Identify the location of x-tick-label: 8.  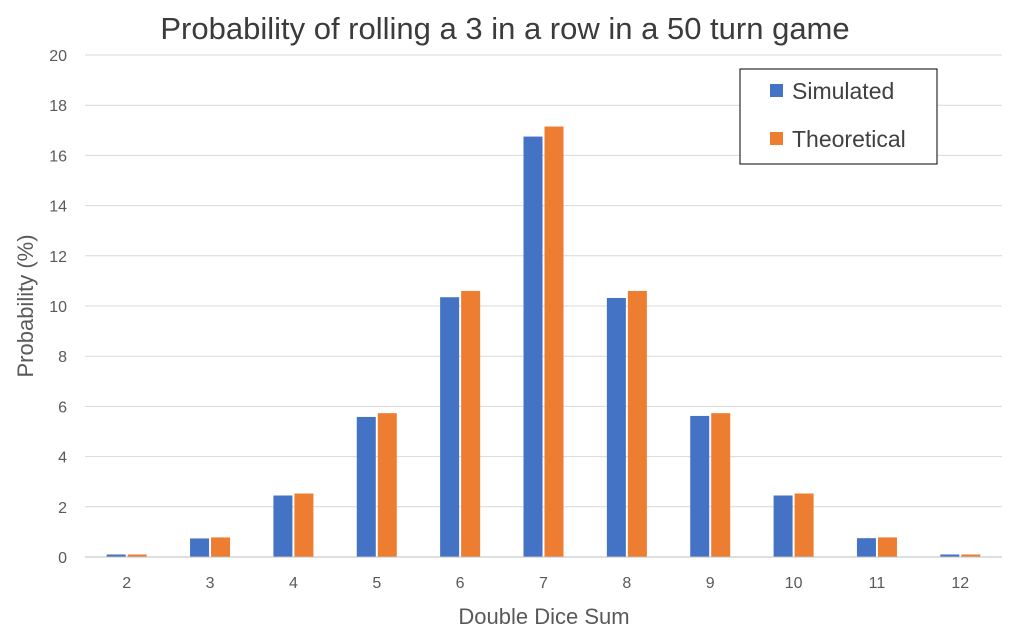
(626, 583).